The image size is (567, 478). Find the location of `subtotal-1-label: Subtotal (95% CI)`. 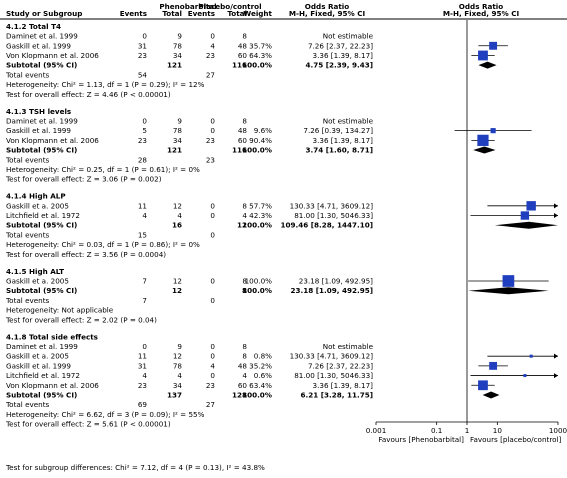

subtotal-1-label: Subtotal (95% CI) is located at coordinates (41, 150).